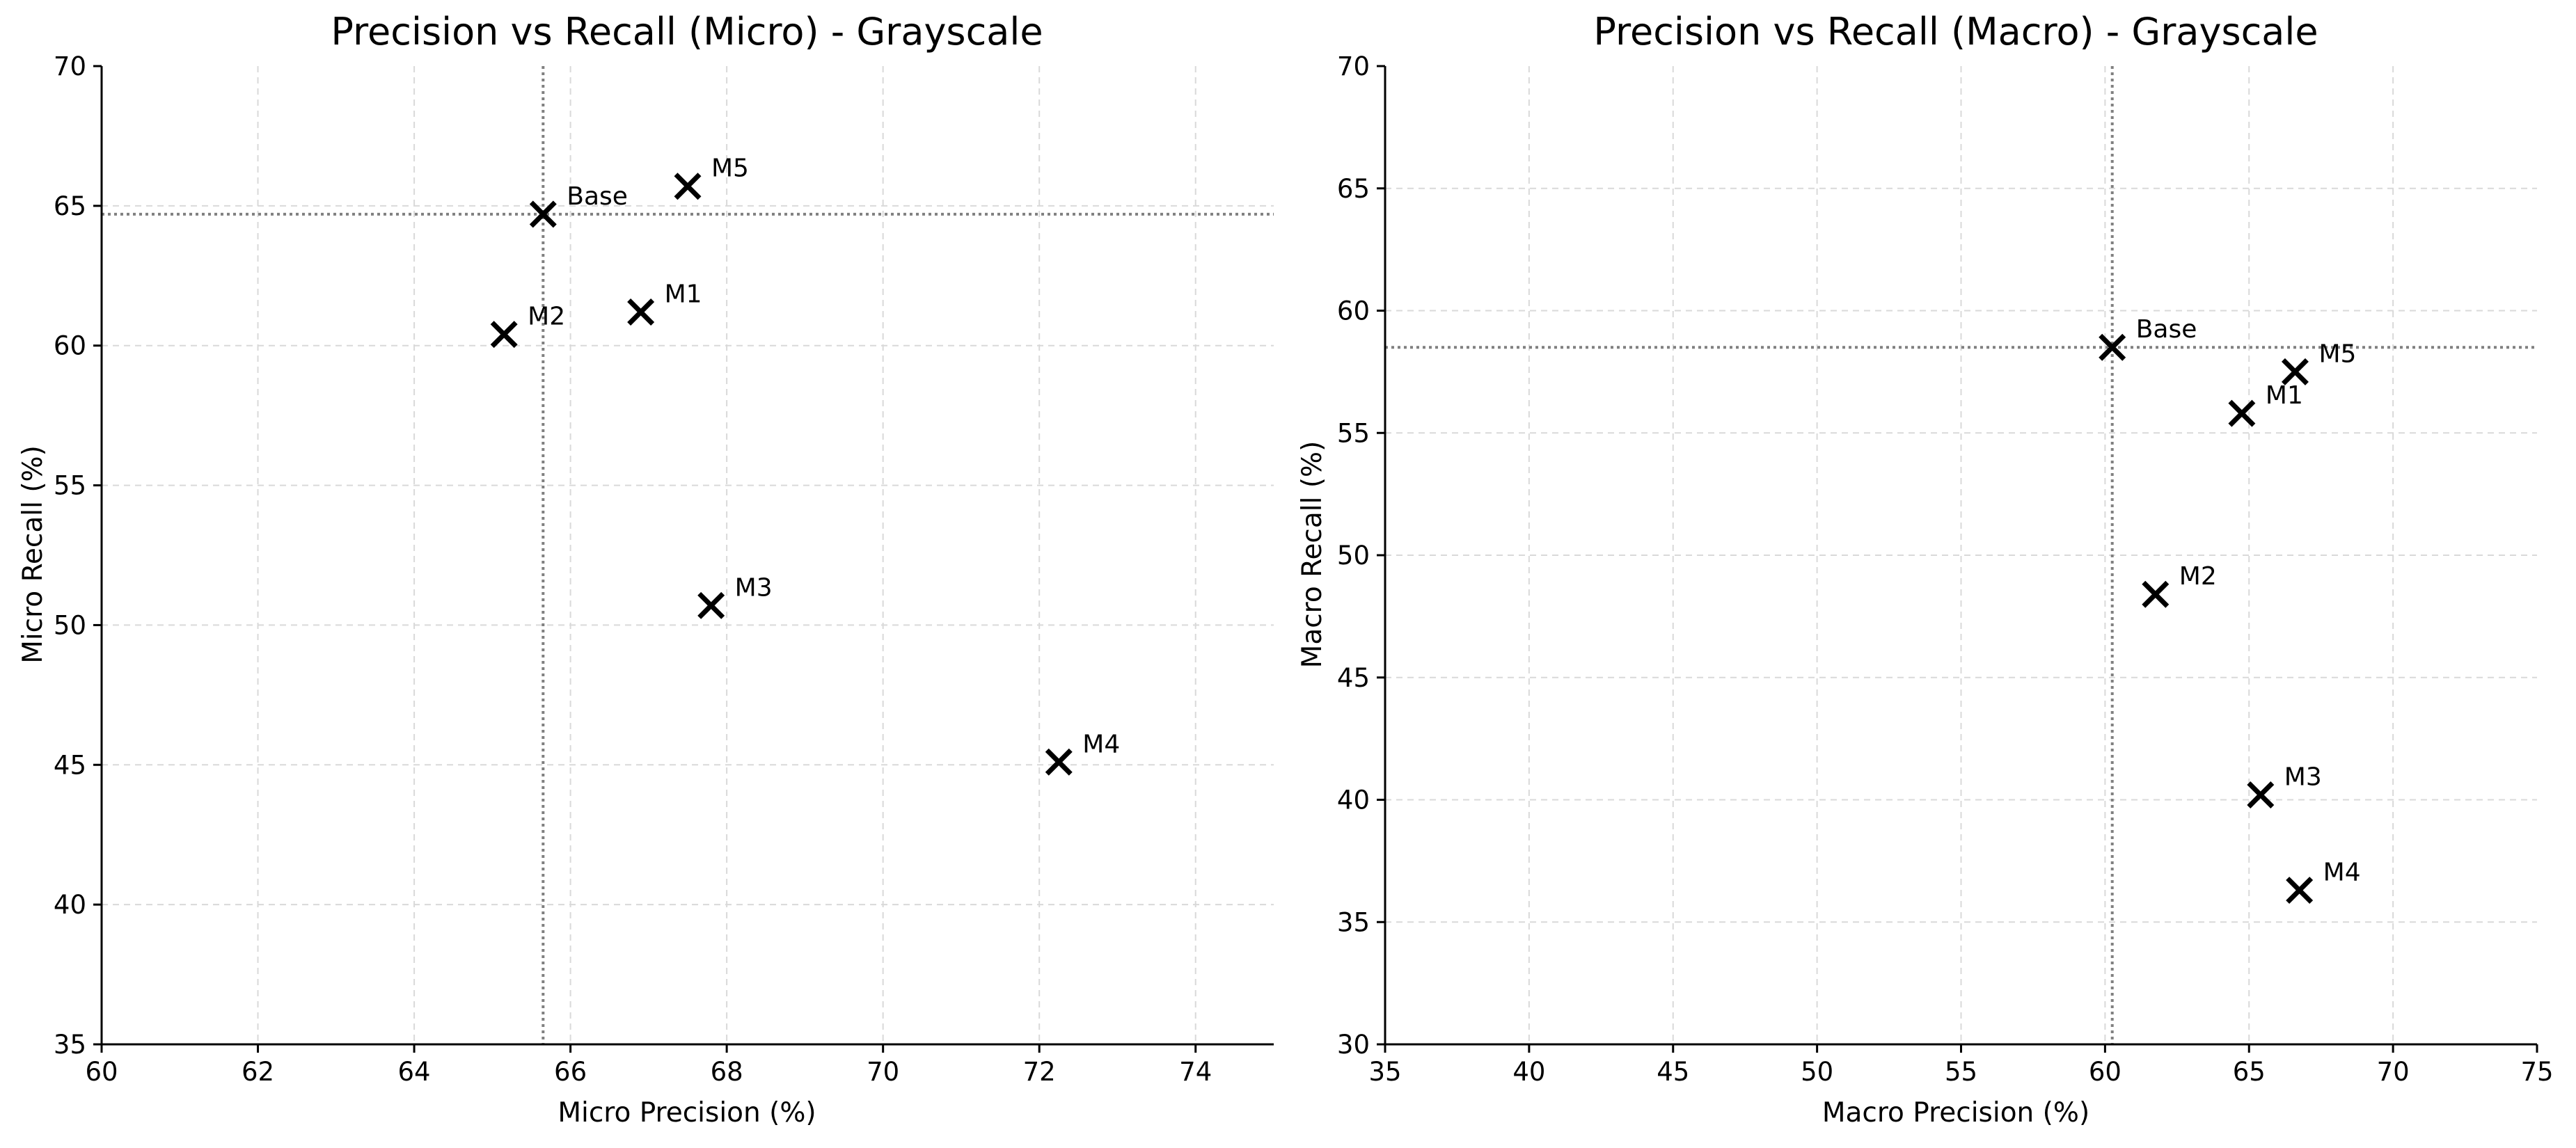 The width and height of the screenshot is (2576, 1148). I want to click on y-axis-label: Micro Recall (%), so click(33, 555).